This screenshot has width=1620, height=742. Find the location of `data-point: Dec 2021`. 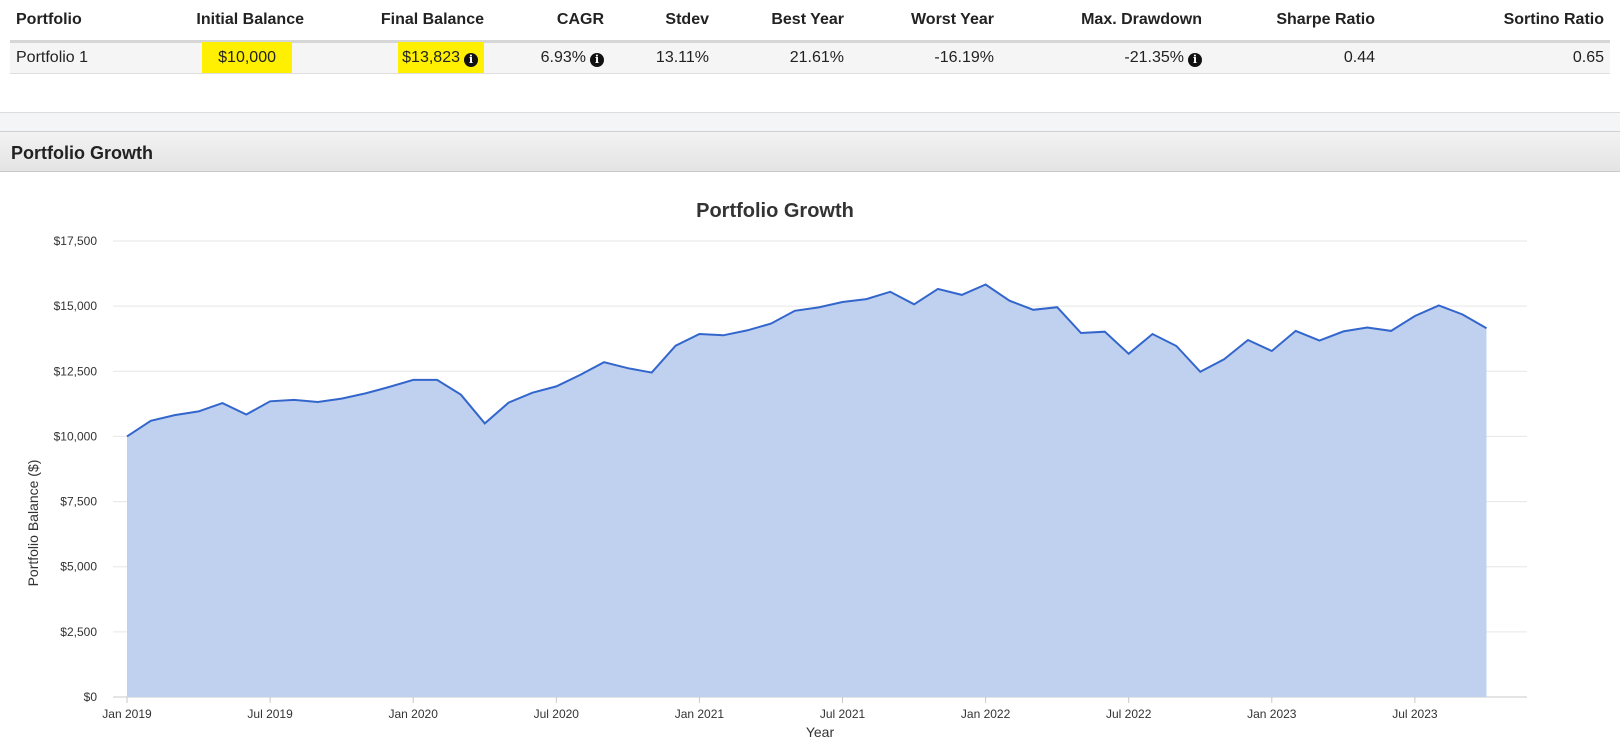

data-point: Dec 2021 is located at coordinates (962, 295).